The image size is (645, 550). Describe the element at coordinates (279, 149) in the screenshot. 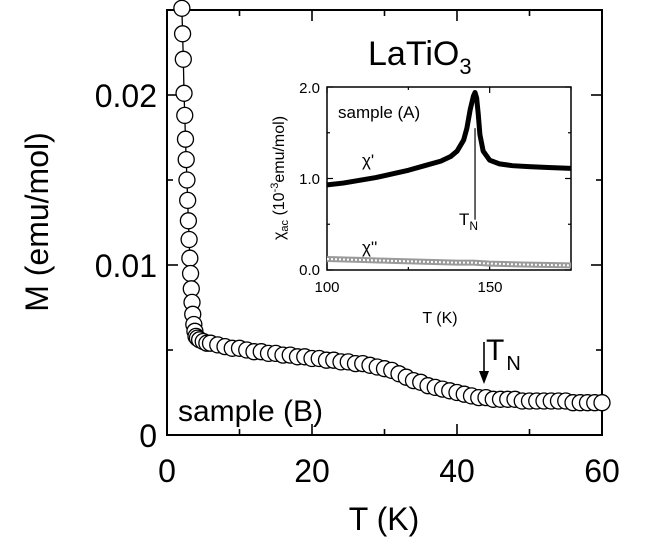

I see `inset-y-axis-label-units: emu/mol)` at that location.